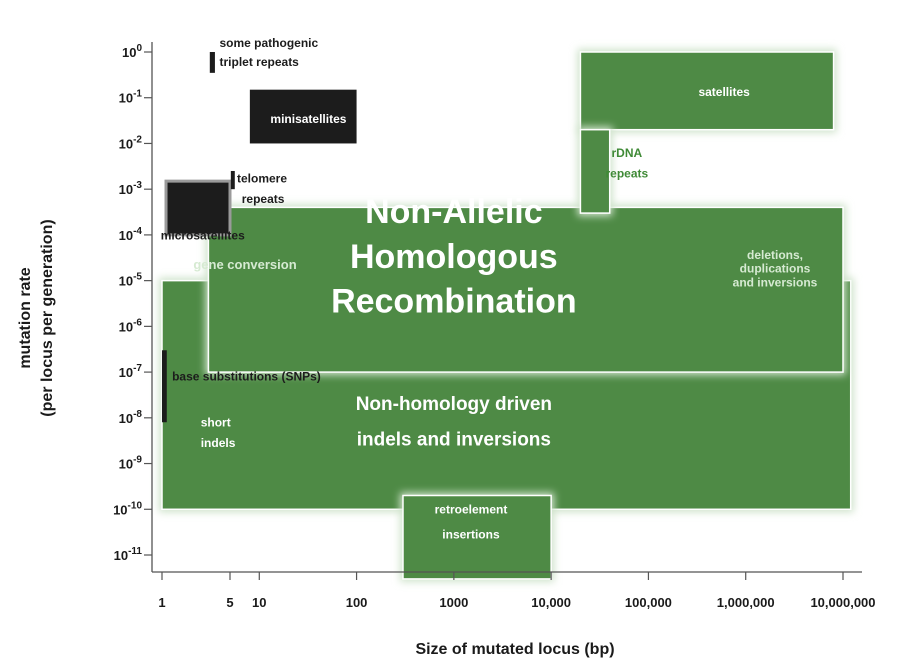  What do you see at coordinates (218, 443) in the screenshot?
I see `annotation-label: indels` at bounding box center [218, 443].